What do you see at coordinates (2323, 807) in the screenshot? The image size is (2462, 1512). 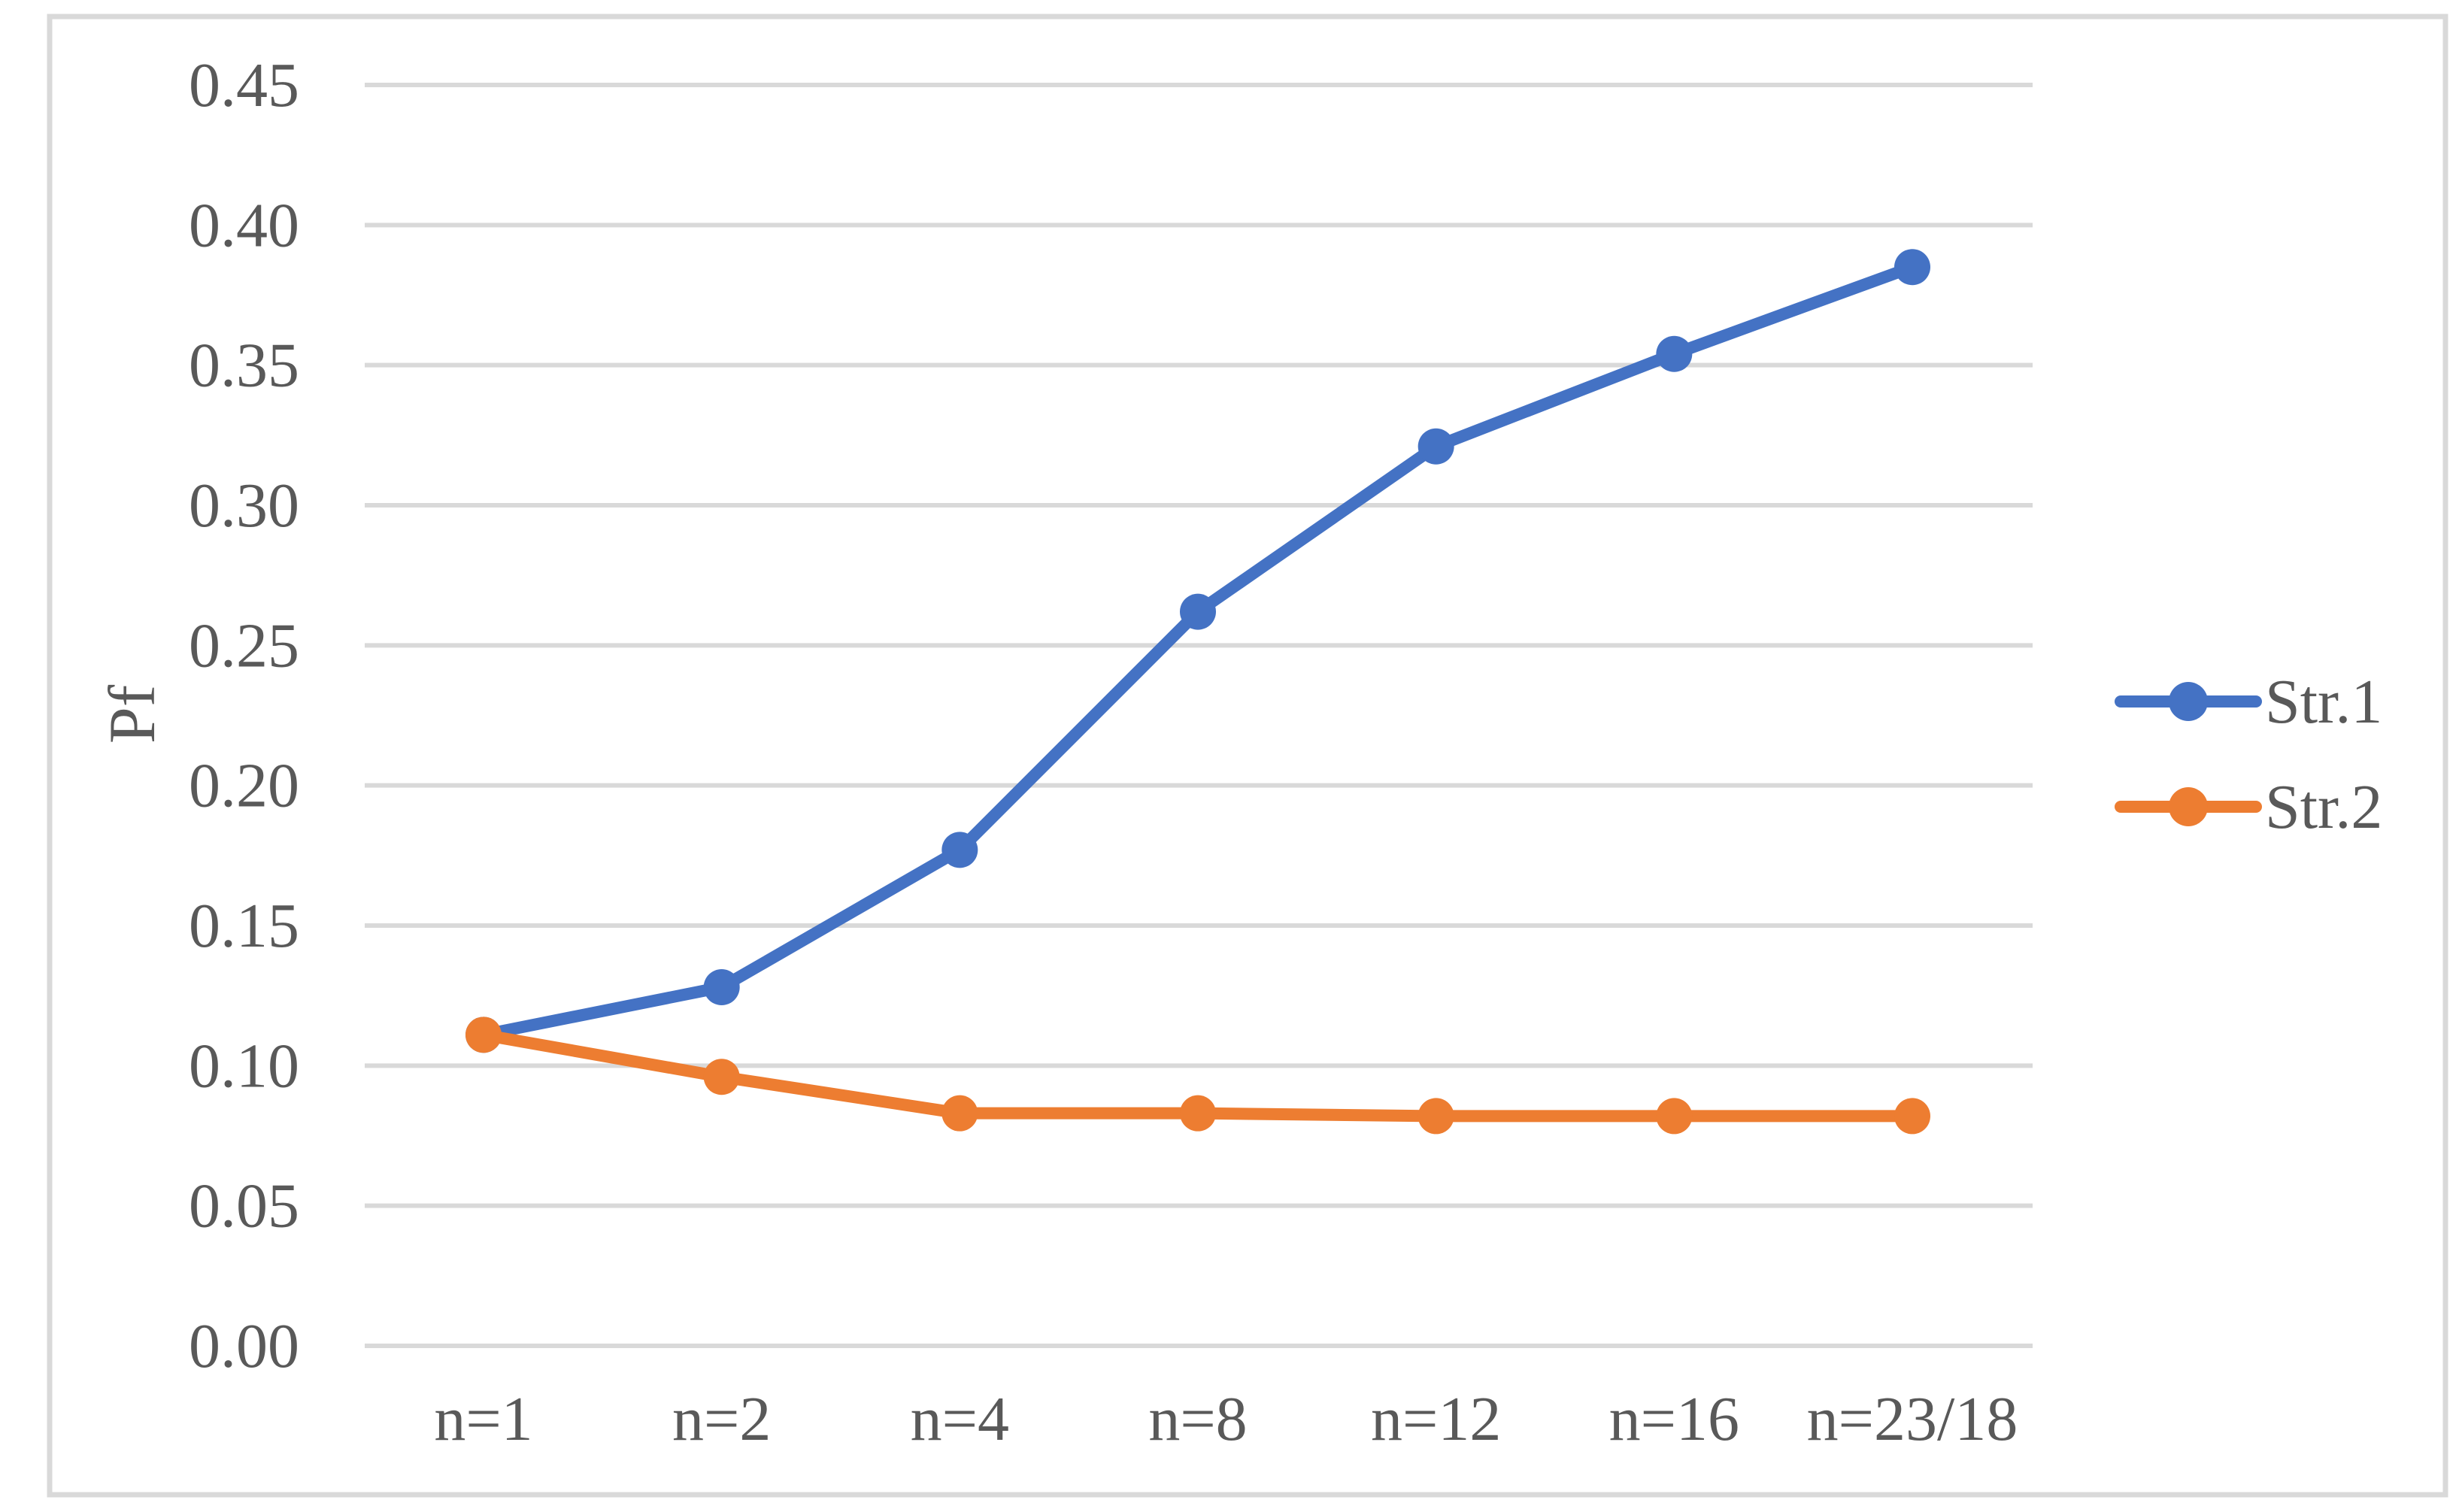 I see `legend-label: Str.2` at bounding box center [2323, 807].